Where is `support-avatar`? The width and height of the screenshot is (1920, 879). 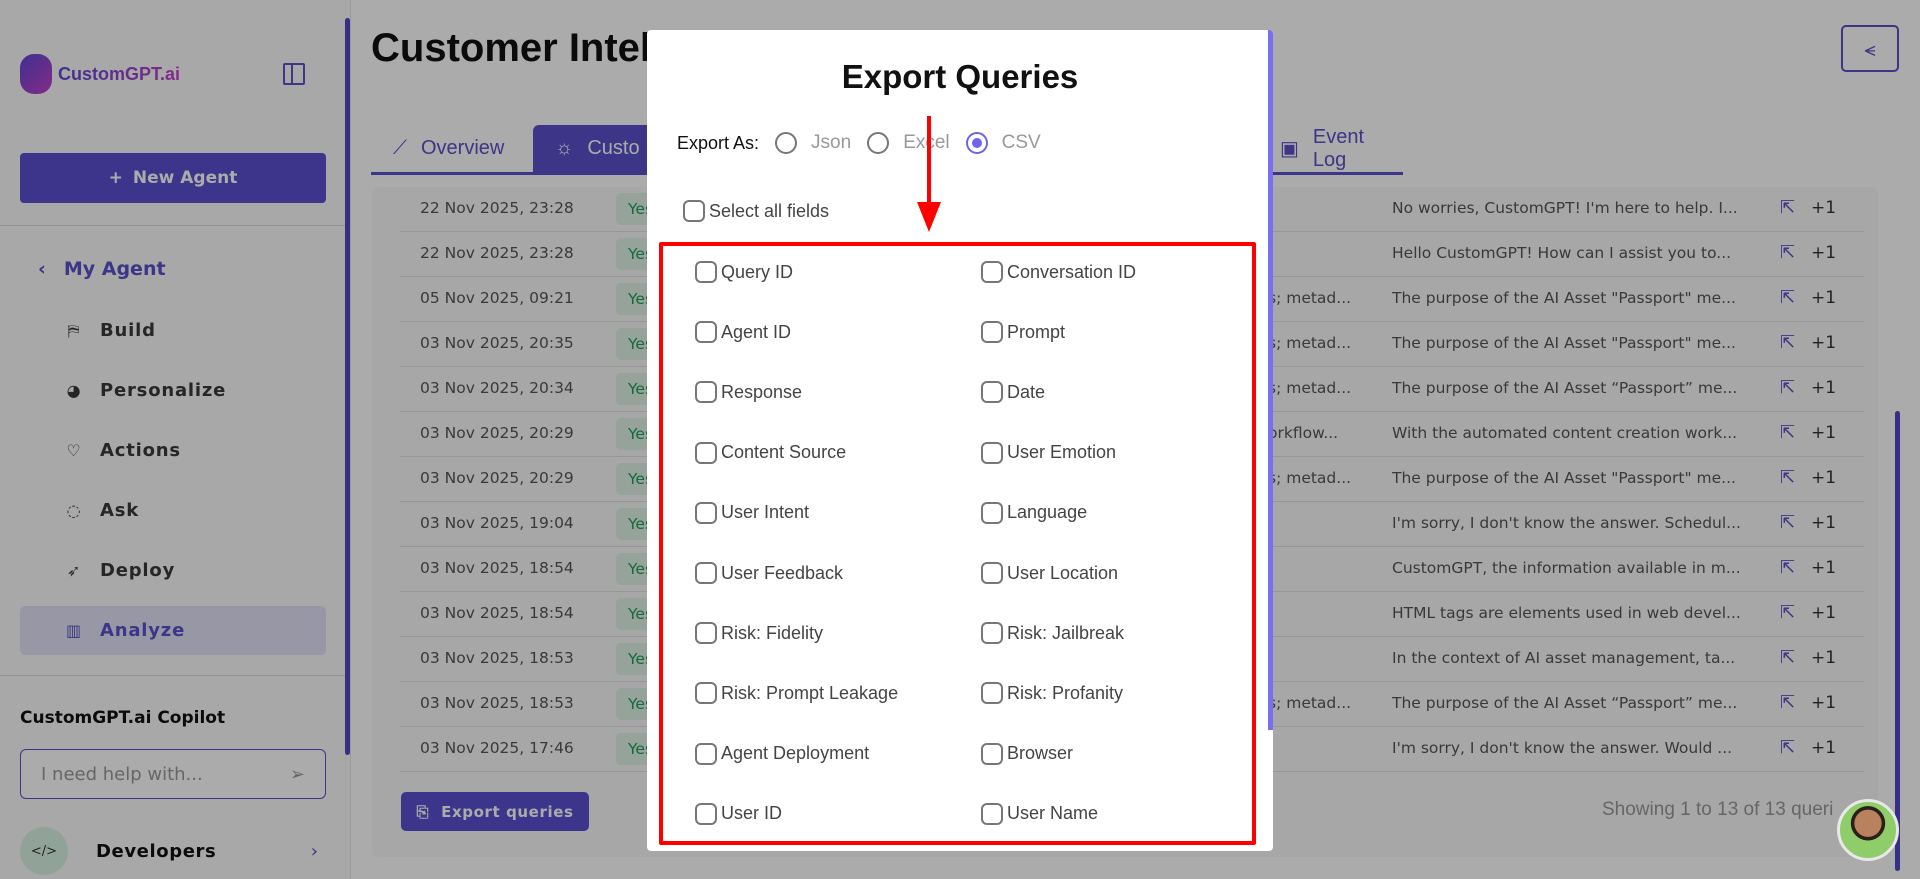 support-avatar is located at coordinates (1868, 830).